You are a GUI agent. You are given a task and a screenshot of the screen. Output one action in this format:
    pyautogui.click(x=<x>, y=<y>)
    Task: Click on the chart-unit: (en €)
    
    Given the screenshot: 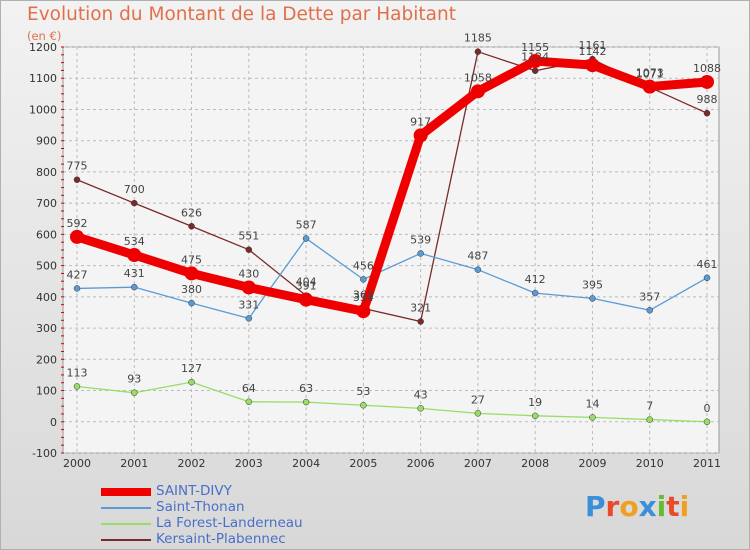 What is the action you would take?
    pyautogui.click(x=44, y=36)
    